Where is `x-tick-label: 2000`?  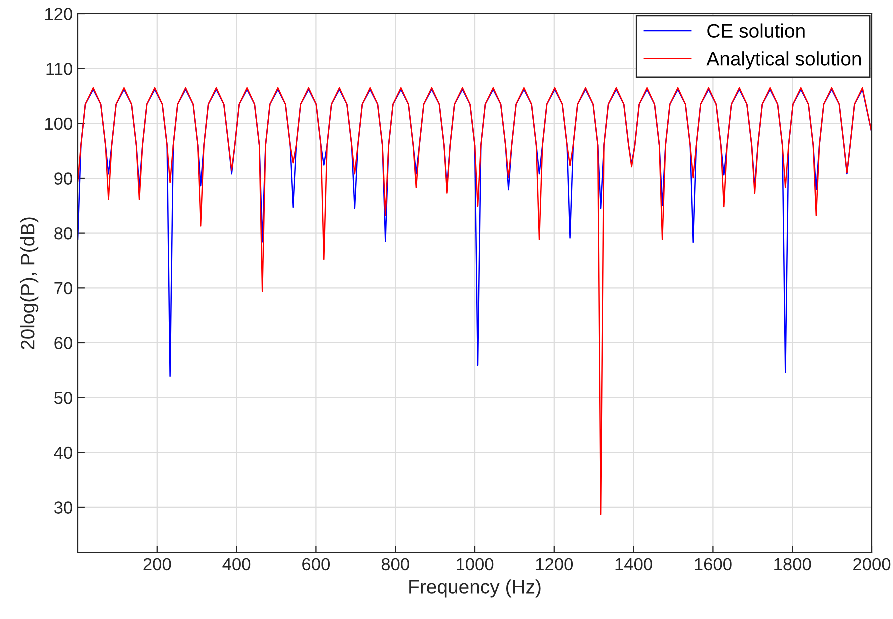
x-tick-label: 2000 is located at coordinates (872, 564).